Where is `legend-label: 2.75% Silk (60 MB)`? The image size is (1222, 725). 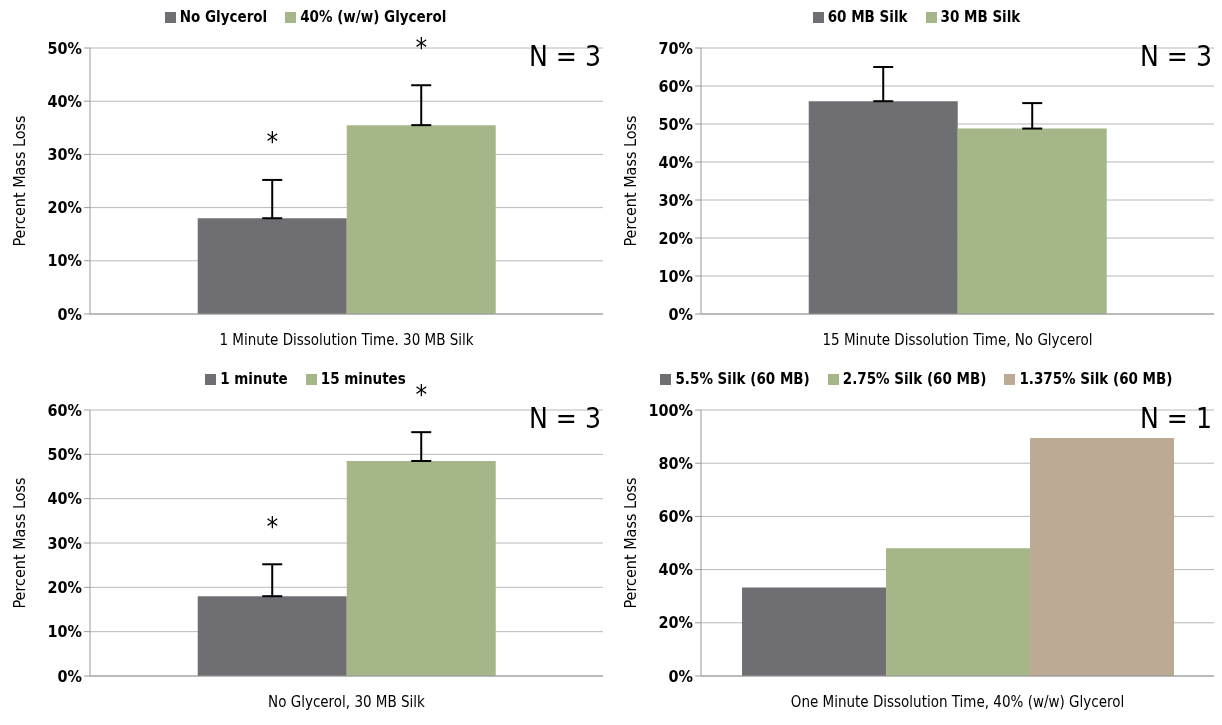
legend-label: 2.75% Silk (60 MB) is located at coordinates (914, 379).